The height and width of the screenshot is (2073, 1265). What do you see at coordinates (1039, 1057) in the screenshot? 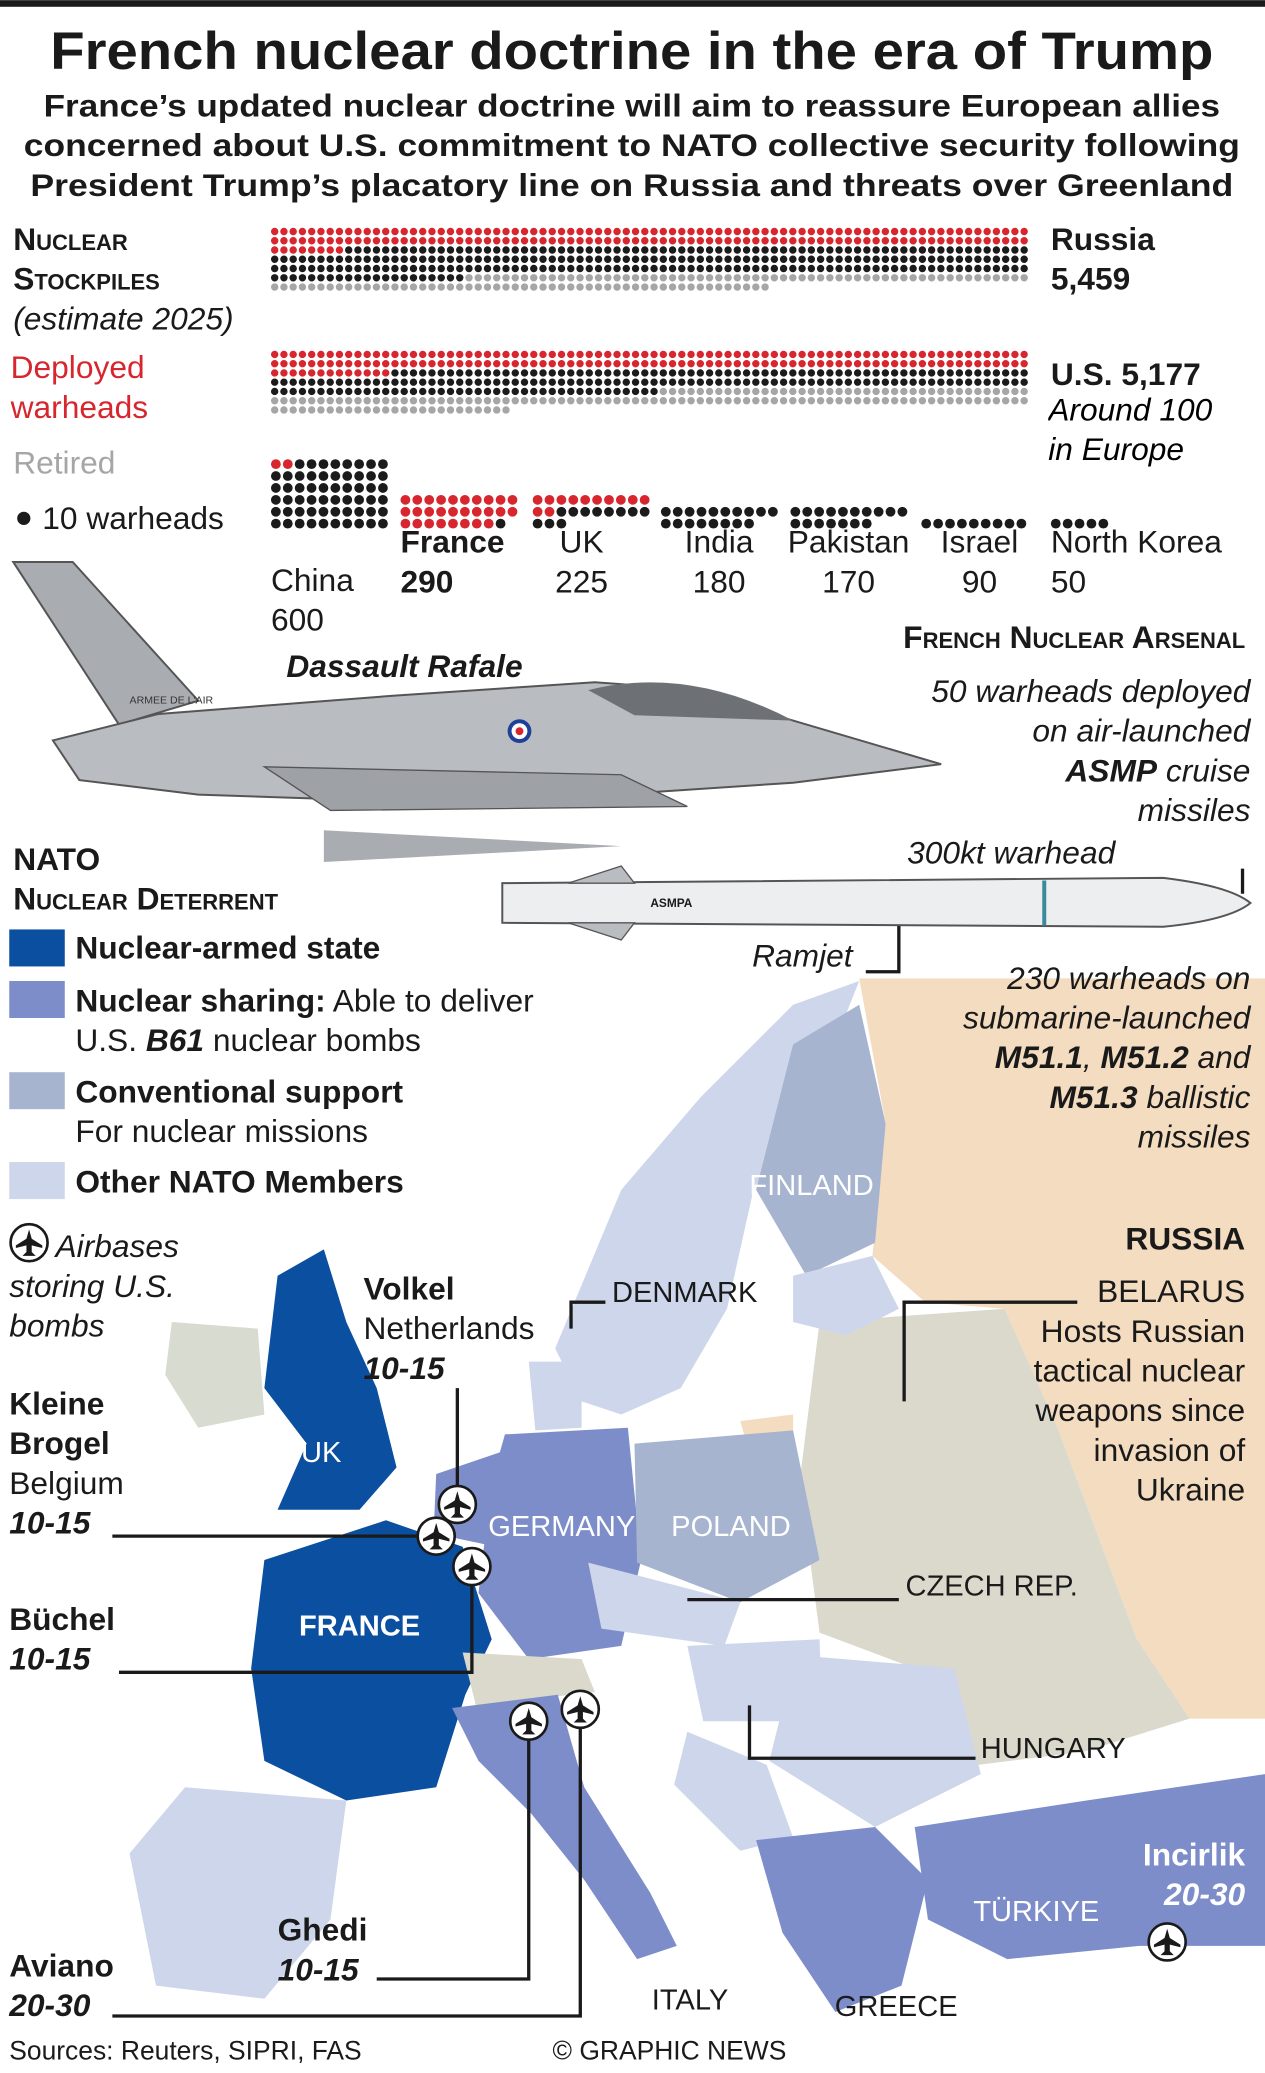
I see `label: M51.1` at bounding box center [1039, 1057].